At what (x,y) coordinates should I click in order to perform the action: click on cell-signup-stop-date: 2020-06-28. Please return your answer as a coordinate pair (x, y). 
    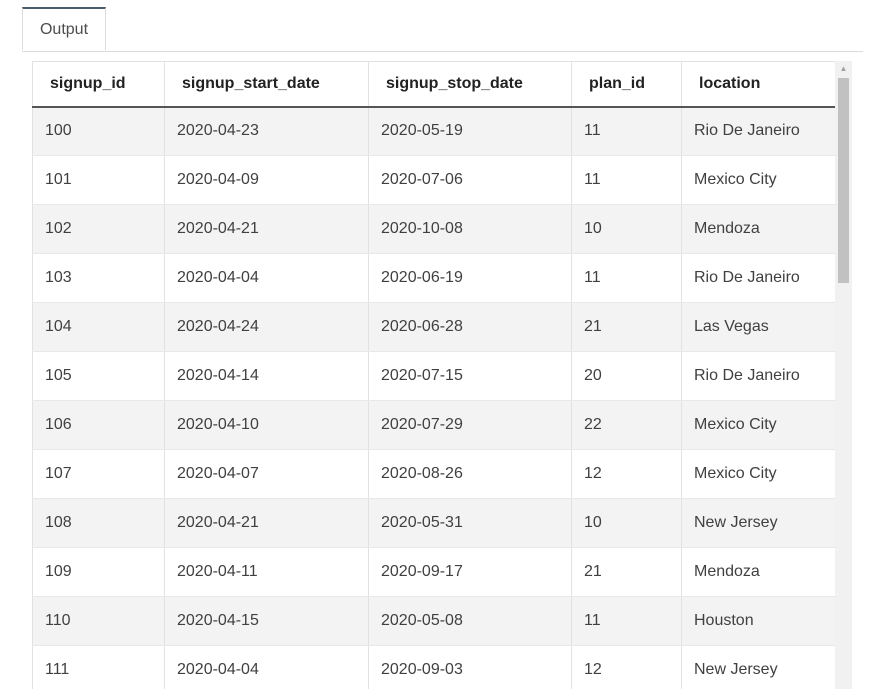
    Looking at the image, I should click on (470, 327).